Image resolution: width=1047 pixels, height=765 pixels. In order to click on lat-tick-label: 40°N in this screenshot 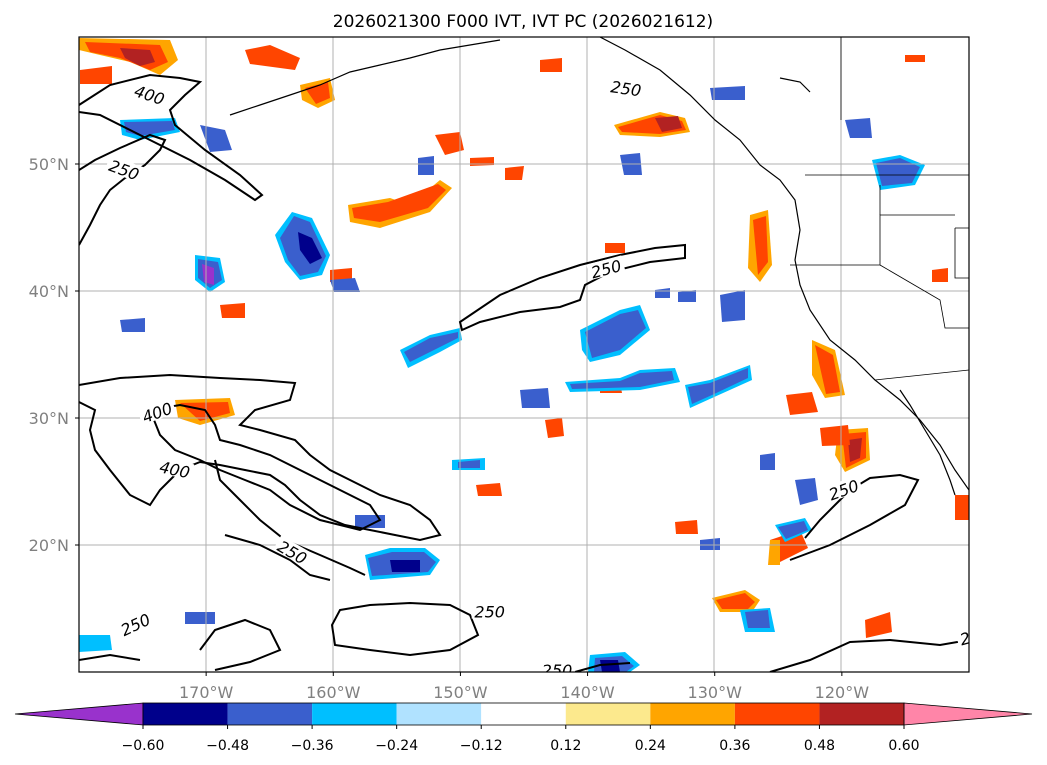, I will do `click(49, 291)`.